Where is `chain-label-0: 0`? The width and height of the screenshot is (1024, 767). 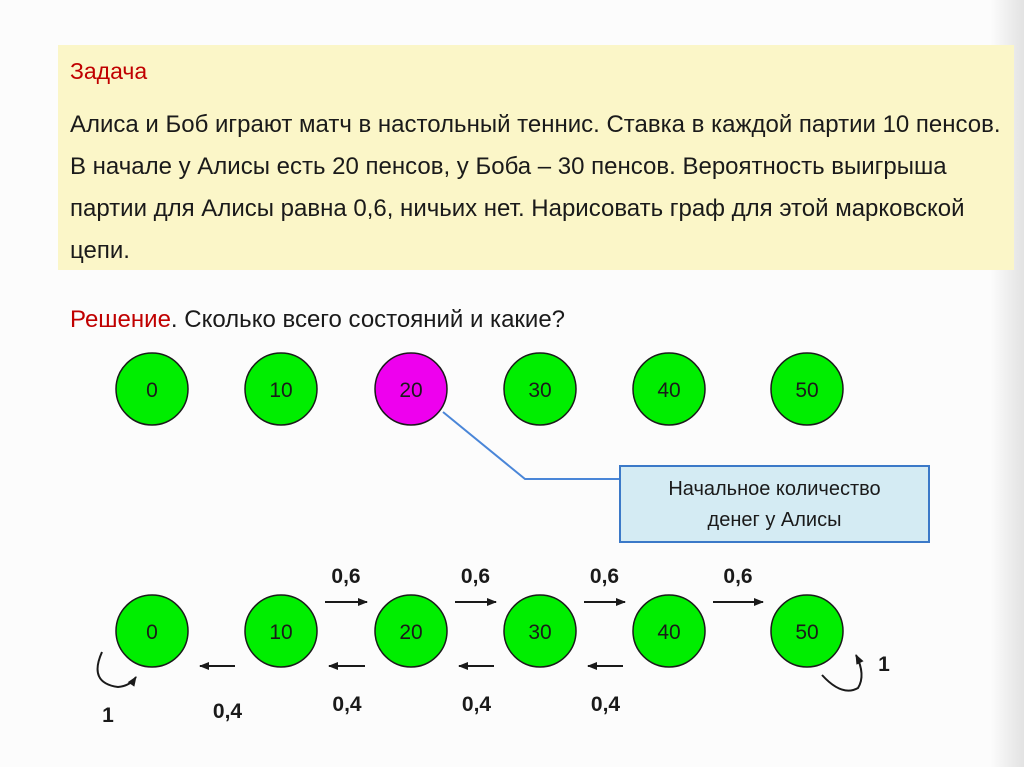 chain-label-0: 0 is located at coordinates (152, 632).